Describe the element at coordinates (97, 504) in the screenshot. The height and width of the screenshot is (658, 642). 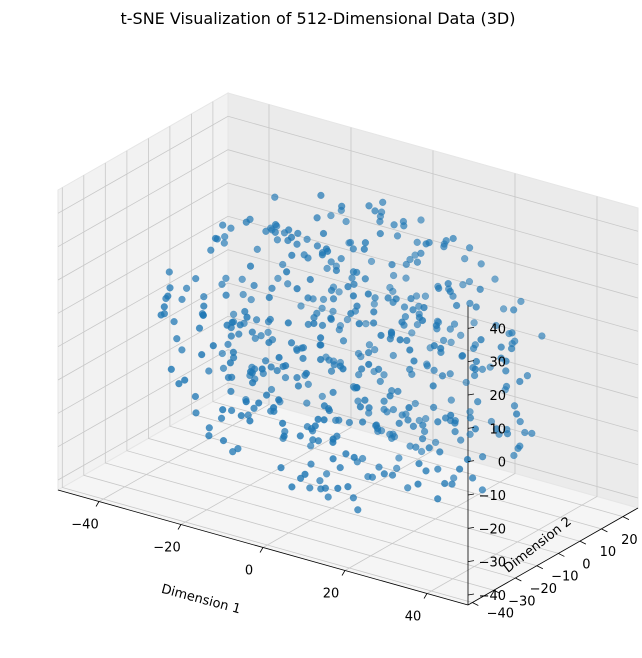
I see `x-tick-mark` at that location.